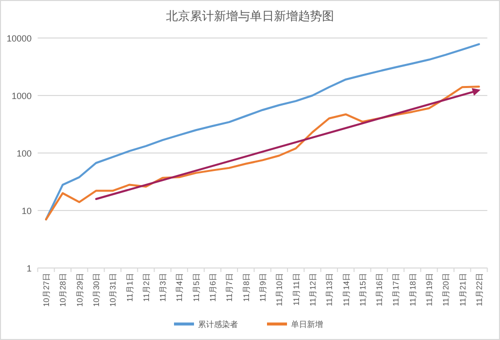  What do you see at coordinates (346, 289) in the screenshot?
I see `x-tick-label: 11月14日` at bounding box center [346, 289].